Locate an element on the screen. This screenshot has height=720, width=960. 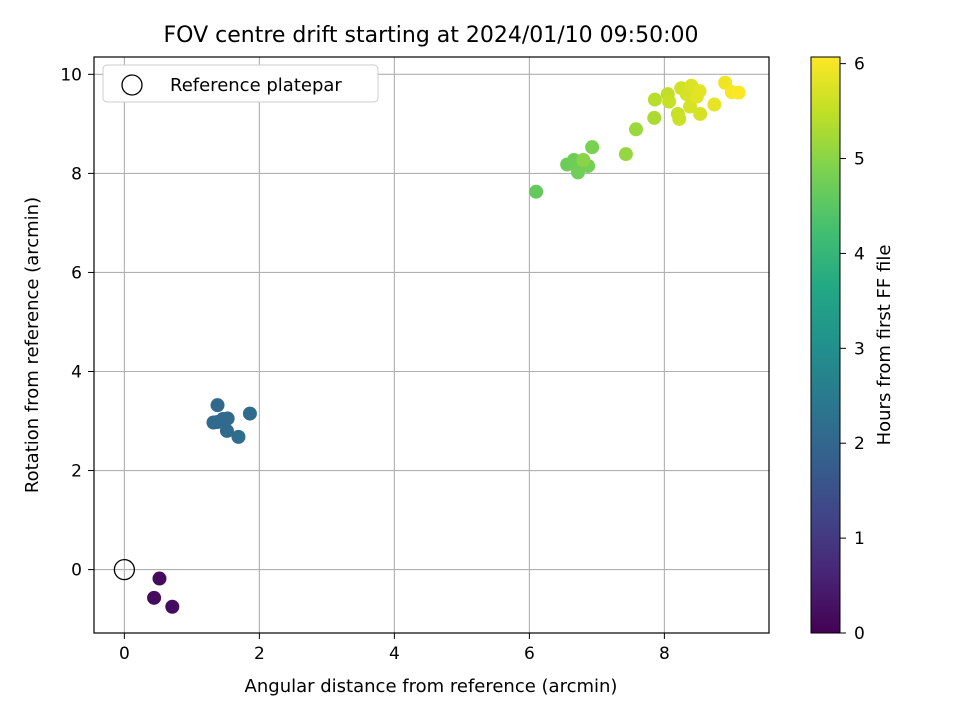
y-tick-label: 4 is located at coordinates (76, 372).